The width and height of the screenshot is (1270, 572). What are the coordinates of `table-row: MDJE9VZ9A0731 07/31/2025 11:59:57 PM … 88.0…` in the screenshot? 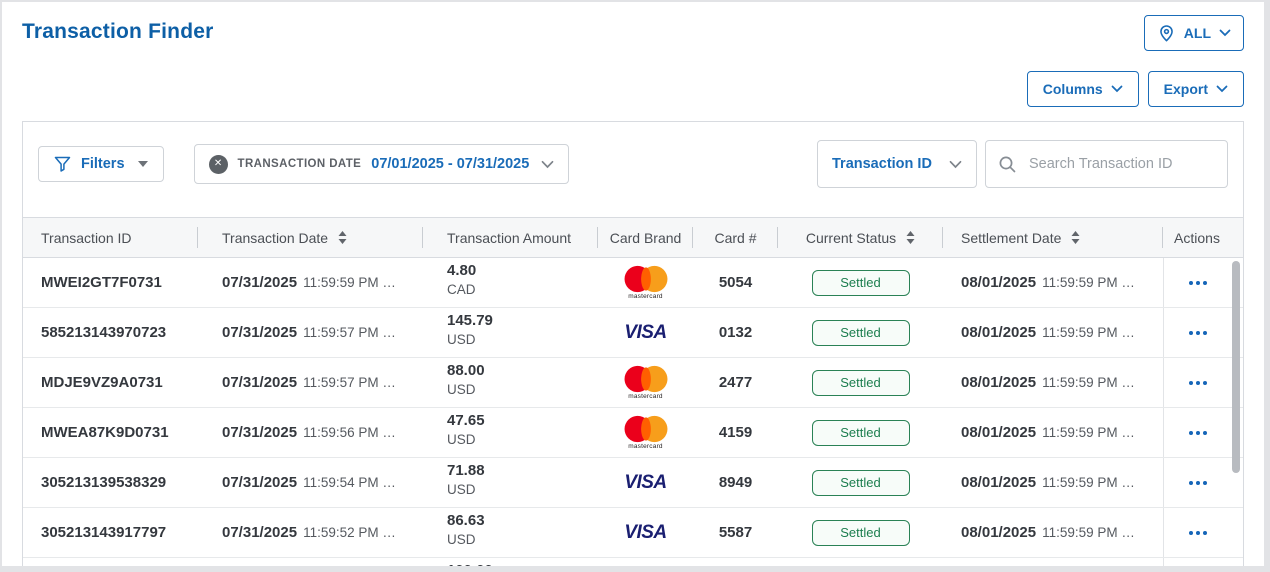 It's located at (633, 383).